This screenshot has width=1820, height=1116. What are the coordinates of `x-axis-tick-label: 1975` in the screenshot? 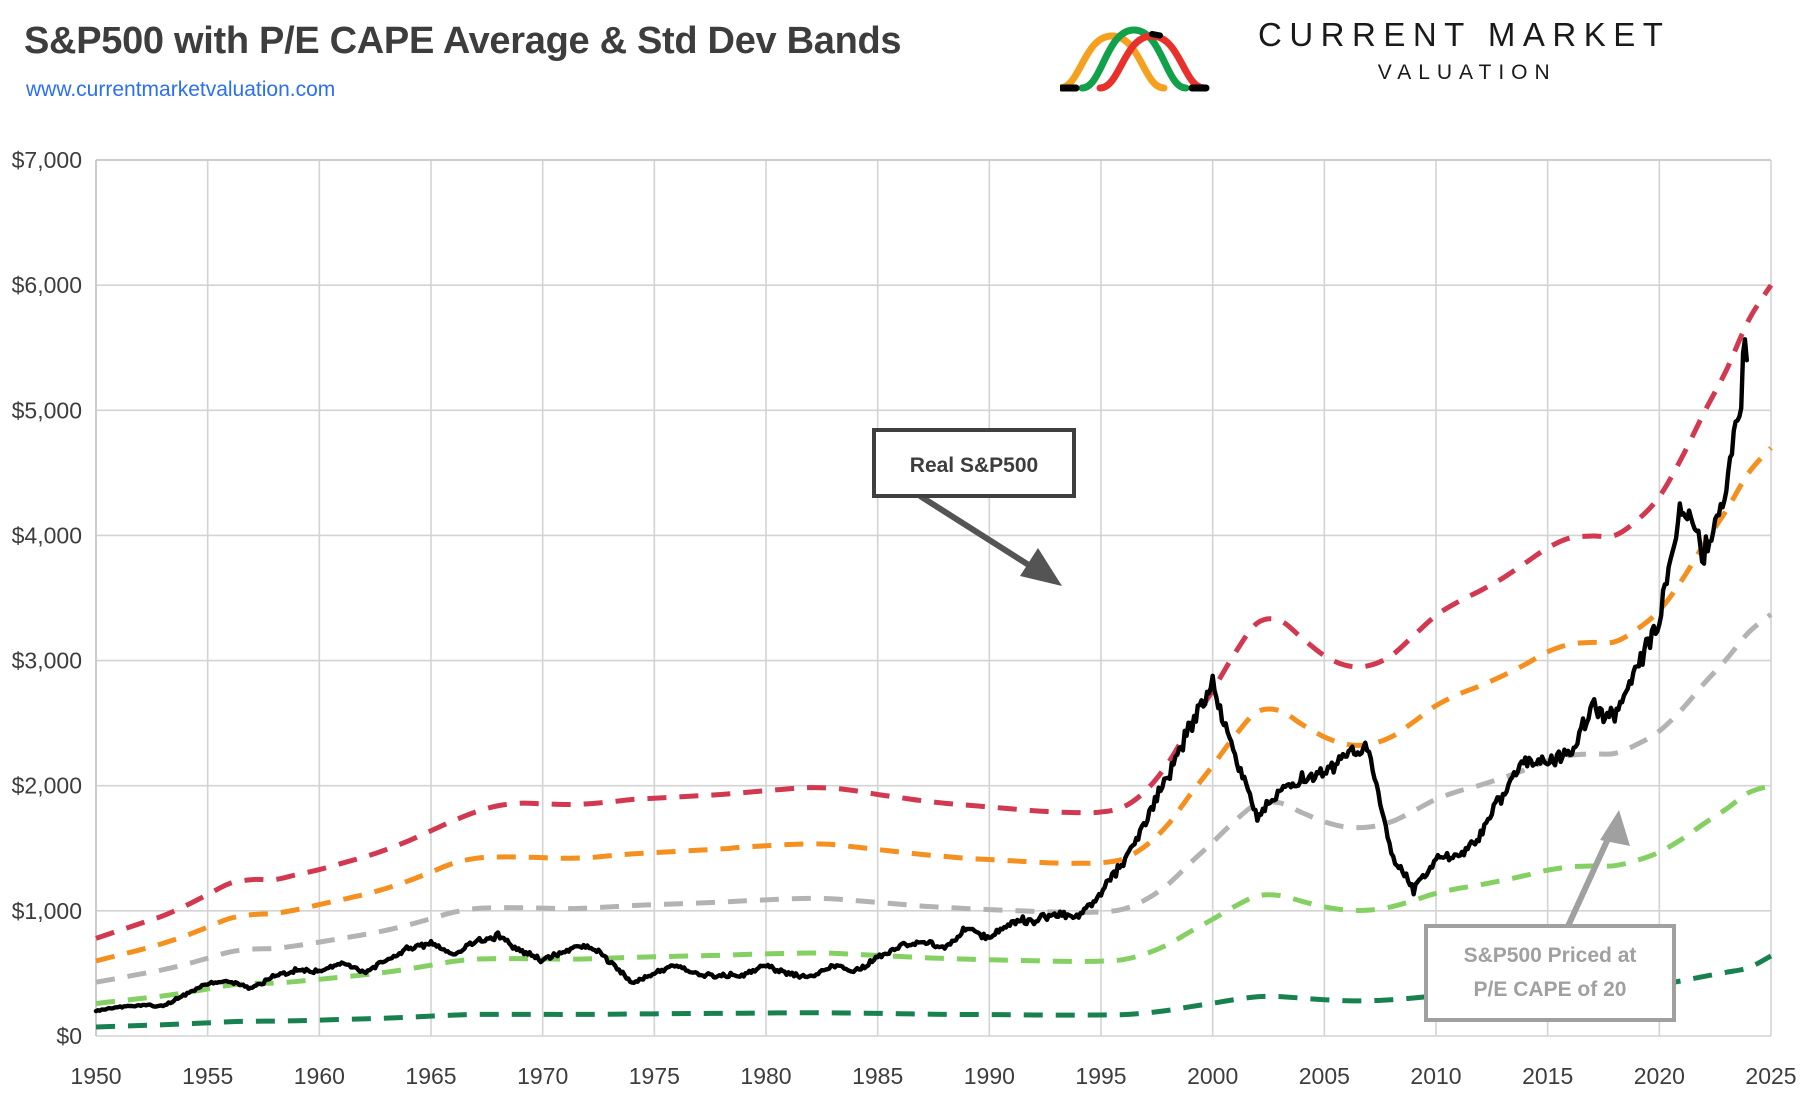 It's located at (654, 1076).